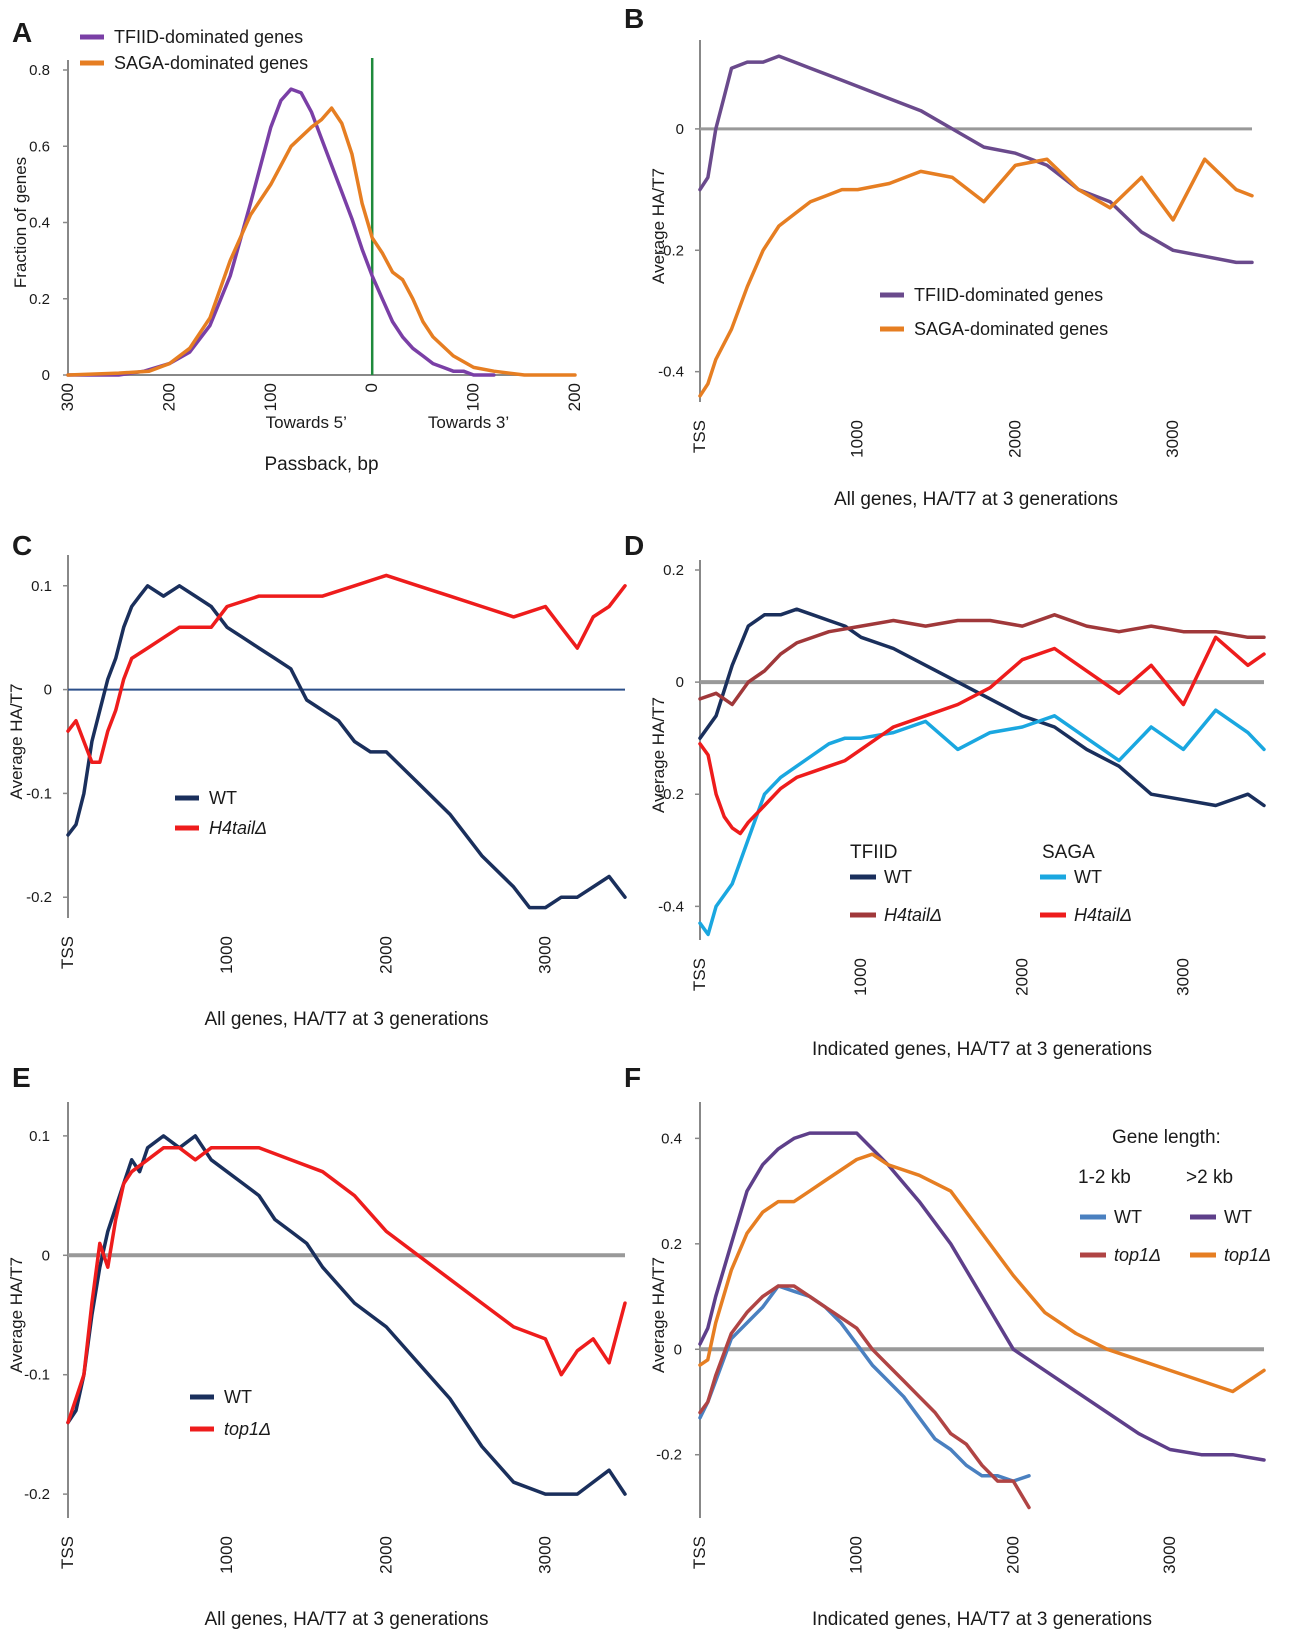  I want to click on x-tick-label: 300, so click(67, 397).